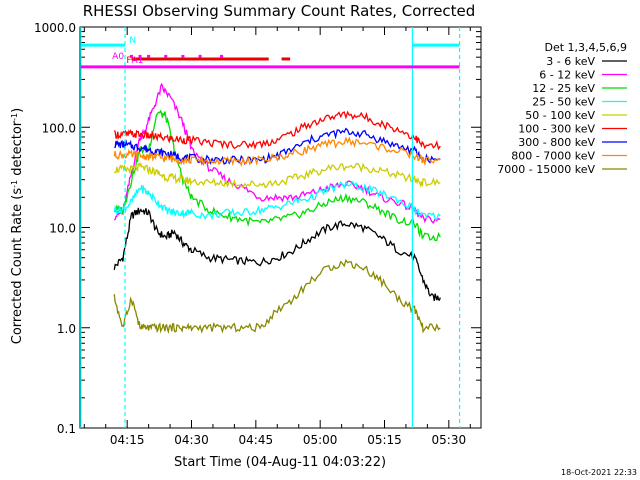  What do you see at coordinates (556, 129) in the screenshot?
I see `legend-label-5: 100 - 300 keV` at bounding box center [556, 129].